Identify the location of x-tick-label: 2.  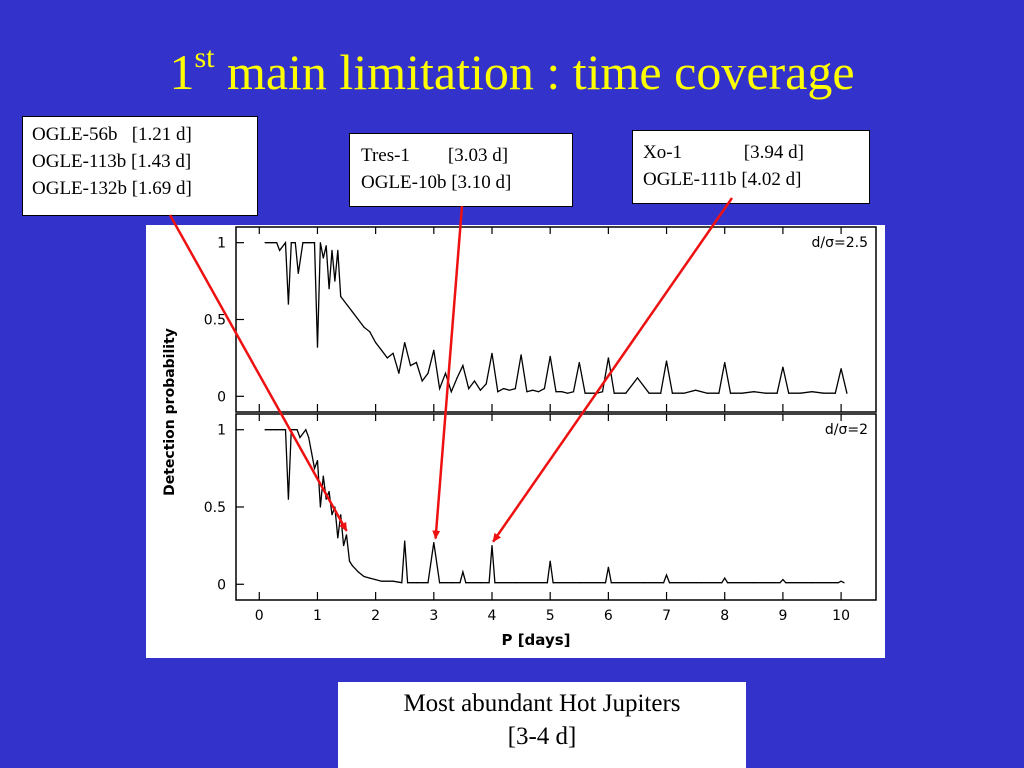
(375, 616).